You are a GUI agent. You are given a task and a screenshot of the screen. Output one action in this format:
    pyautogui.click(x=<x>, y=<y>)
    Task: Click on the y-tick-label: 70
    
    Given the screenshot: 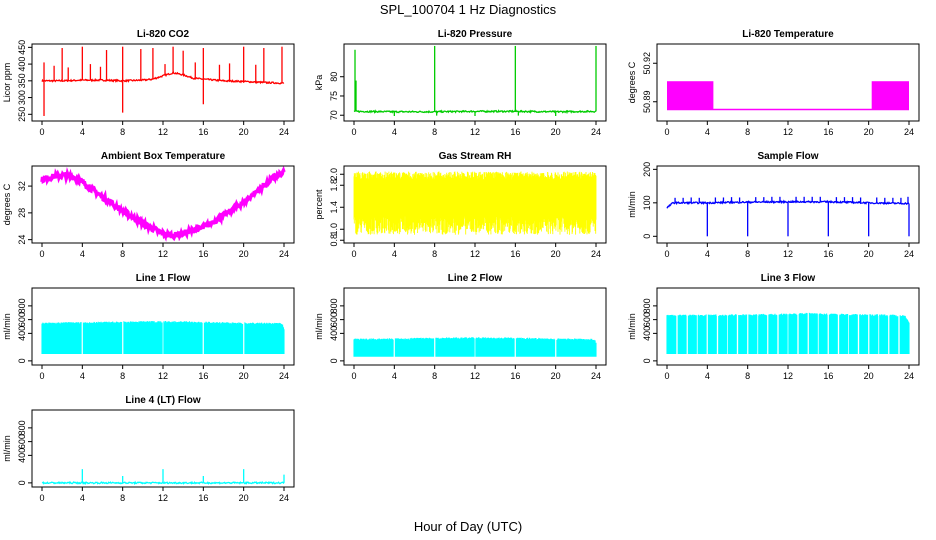 What is the action you would take?
    pyautogui.click(x=334, y=115)
    